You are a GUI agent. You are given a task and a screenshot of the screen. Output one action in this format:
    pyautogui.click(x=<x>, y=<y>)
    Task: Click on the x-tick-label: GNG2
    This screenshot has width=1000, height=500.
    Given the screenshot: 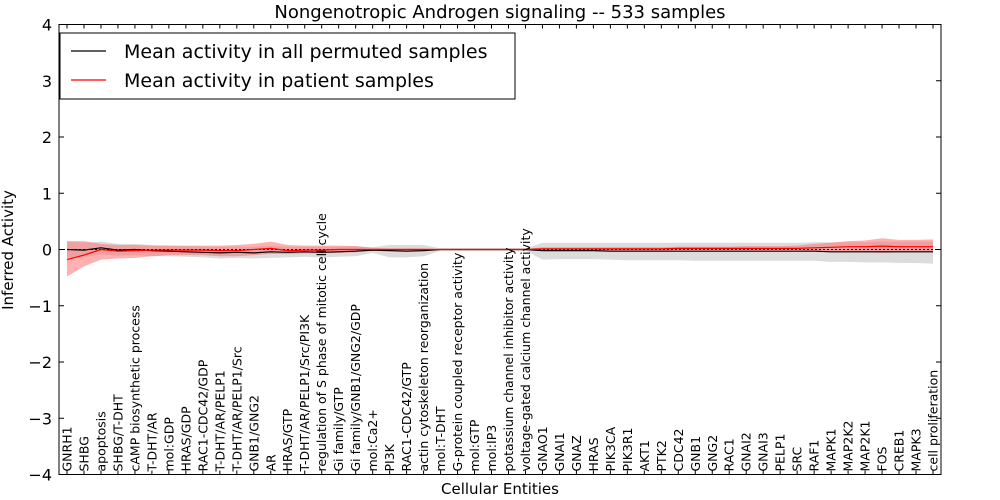 What is the action you would take?
    pyautogui.click(x=712, y=453)
    